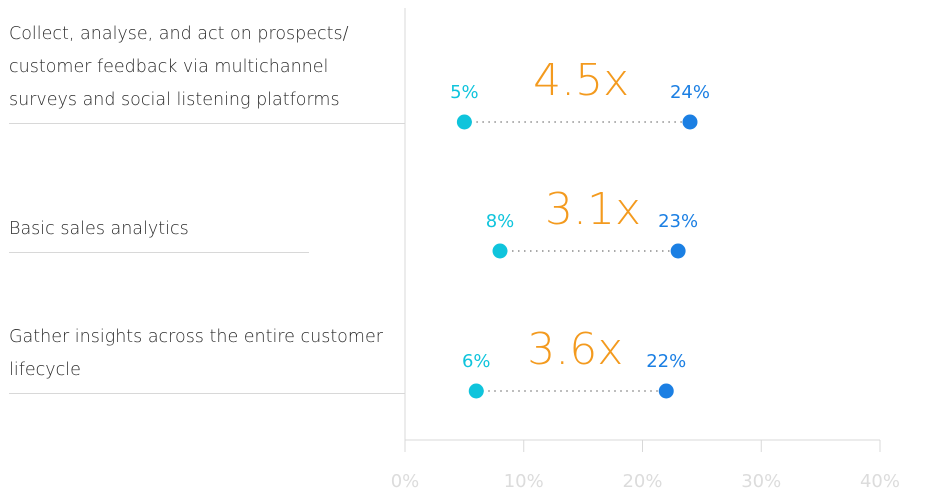 This screenshot has height=495, width=928. Describe the element at coordinates (666, 361) in the screenshot. I see `value-label: 22%` at that location.